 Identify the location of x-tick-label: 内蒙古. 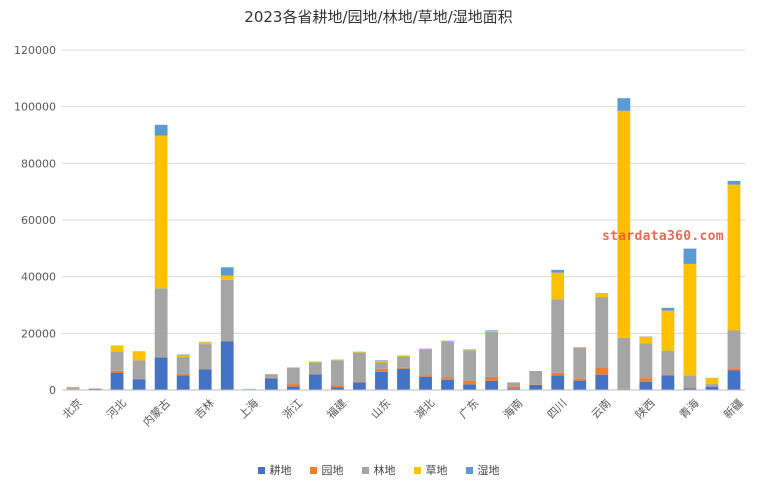
(156, 412).